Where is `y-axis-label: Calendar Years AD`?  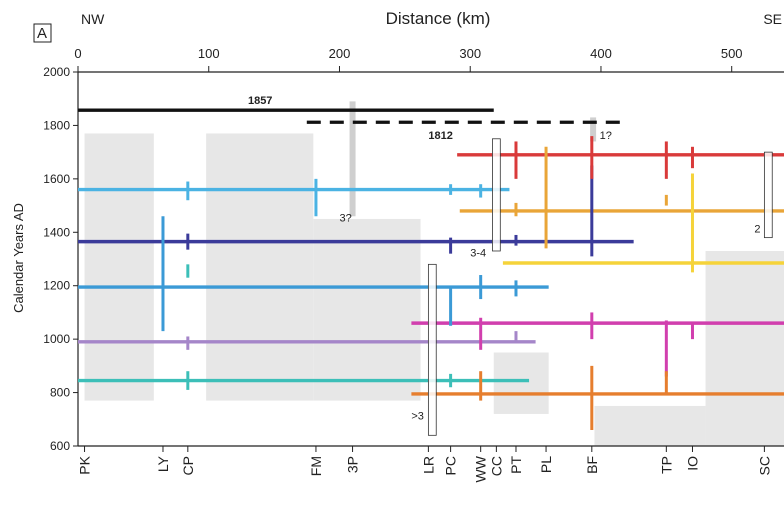 y-axis-label: Calendar Years AD is located at coordinates (18, 258).